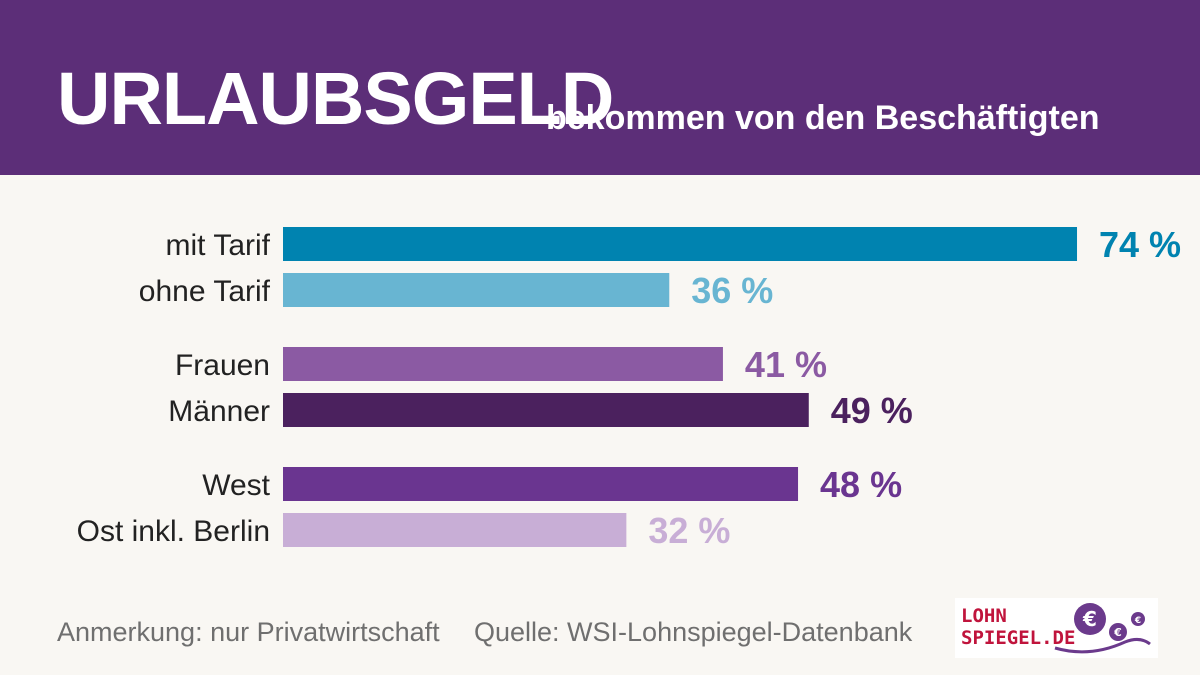 This screenshot has width=1200, height=675. Describe the element at coordinates (173, 531) in the screenshot. I see `category-label: Ost inkl. Berlin` at that location.